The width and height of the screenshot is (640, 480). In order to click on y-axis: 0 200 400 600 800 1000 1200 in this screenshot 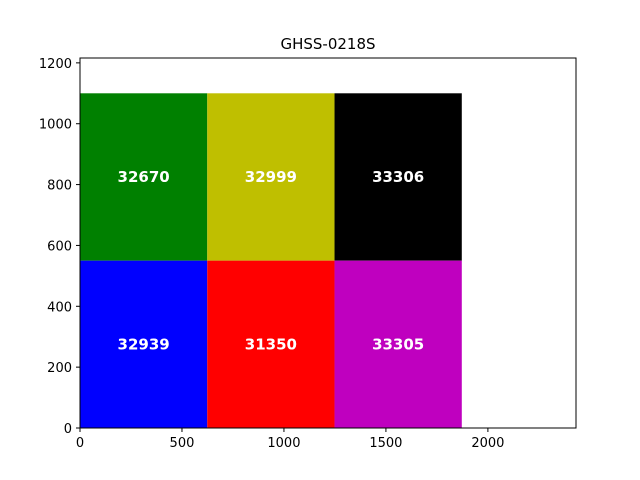, I will do `click(59, 247)`.